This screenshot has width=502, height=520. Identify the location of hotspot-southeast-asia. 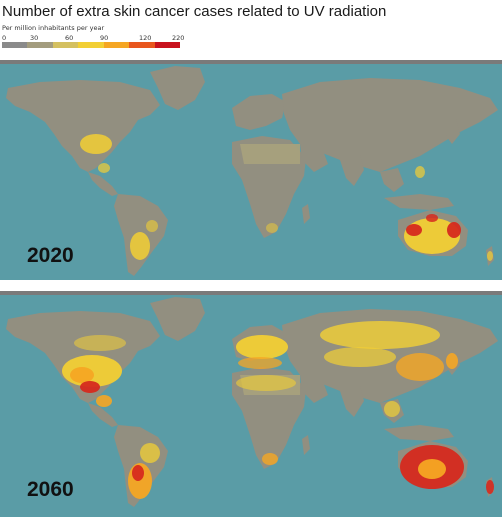
(392, 409).